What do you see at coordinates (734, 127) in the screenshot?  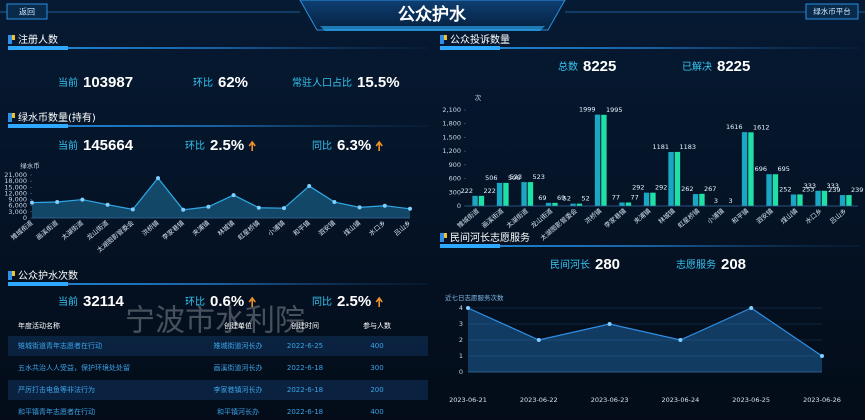 I see `bar-value-label: 1616` at bounding box center [734, 127].